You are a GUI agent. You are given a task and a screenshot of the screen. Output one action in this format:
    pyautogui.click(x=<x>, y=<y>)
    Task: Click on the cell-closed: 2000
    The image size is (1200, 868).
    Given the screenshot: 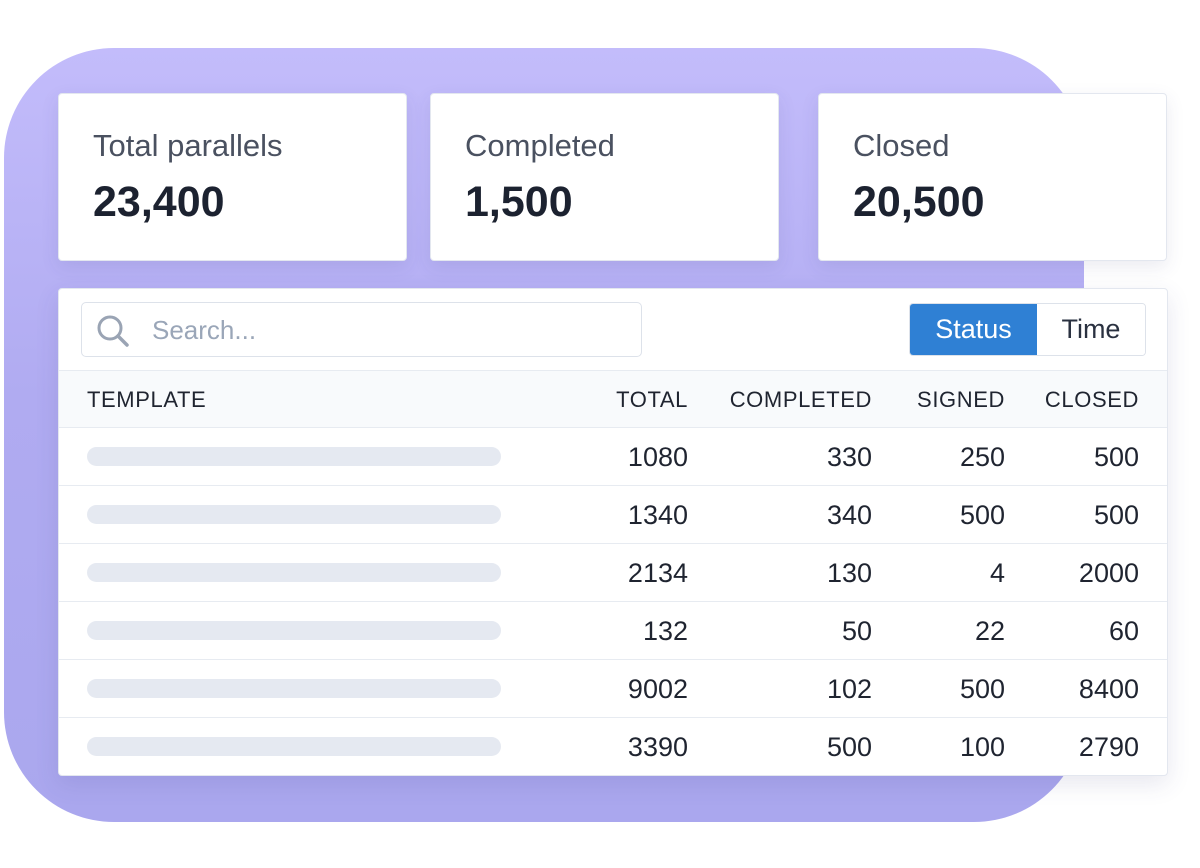 What is the action you would take?
    pyautogui.click(x=1108, y=573)
    